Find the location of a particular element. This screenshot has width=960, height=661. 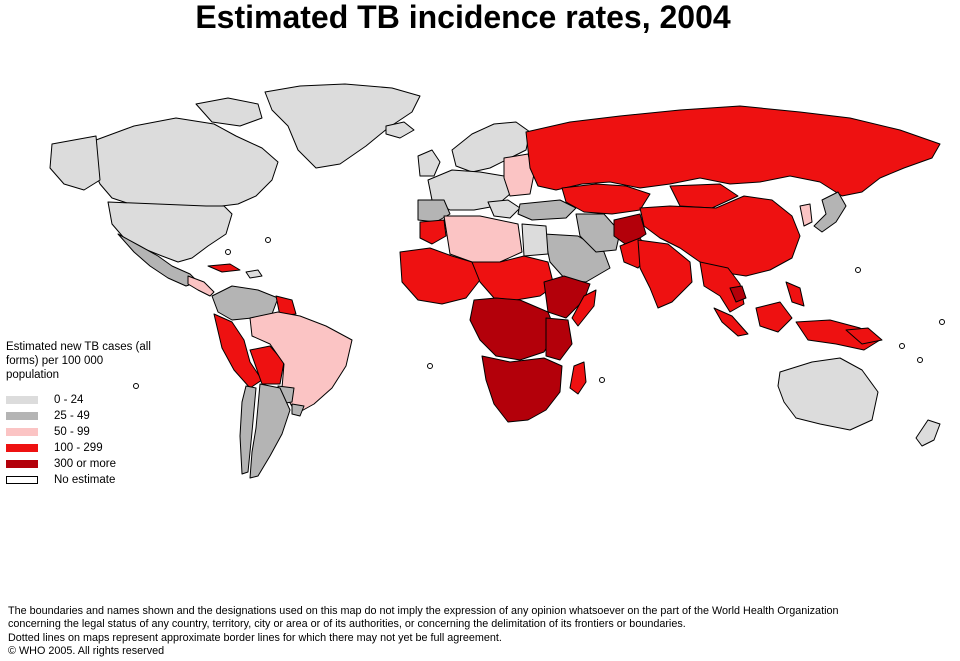

legend-row: 300 or more is located at coordinates (81, 464).